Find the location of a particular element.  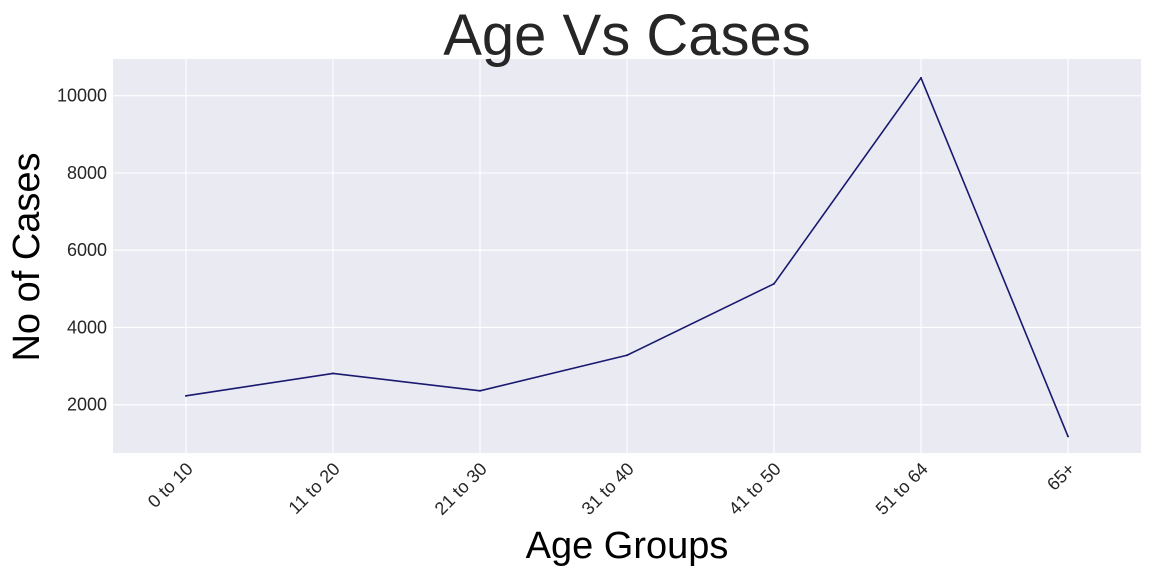

y-tick-label: 8000 is located at coordinates (87, 173).